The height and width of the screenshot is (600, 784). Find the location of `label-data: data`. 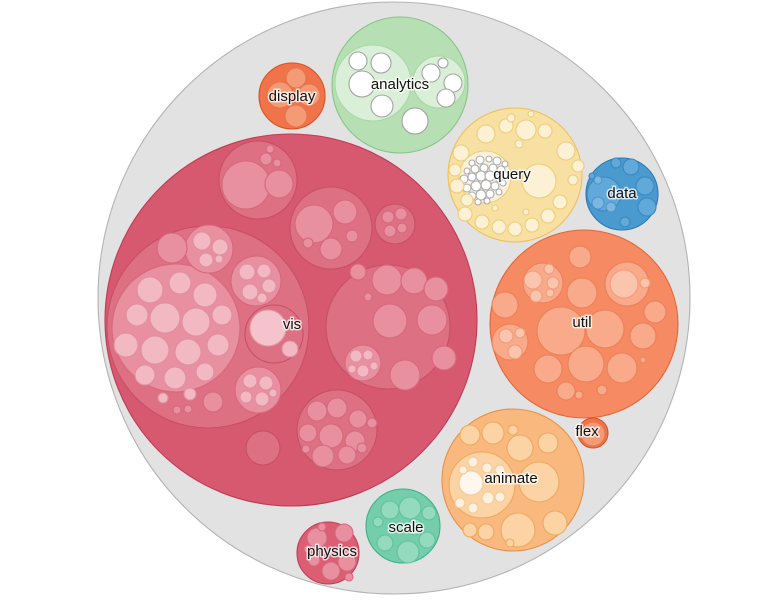

label-data: data is located at coordinates (622, 193).